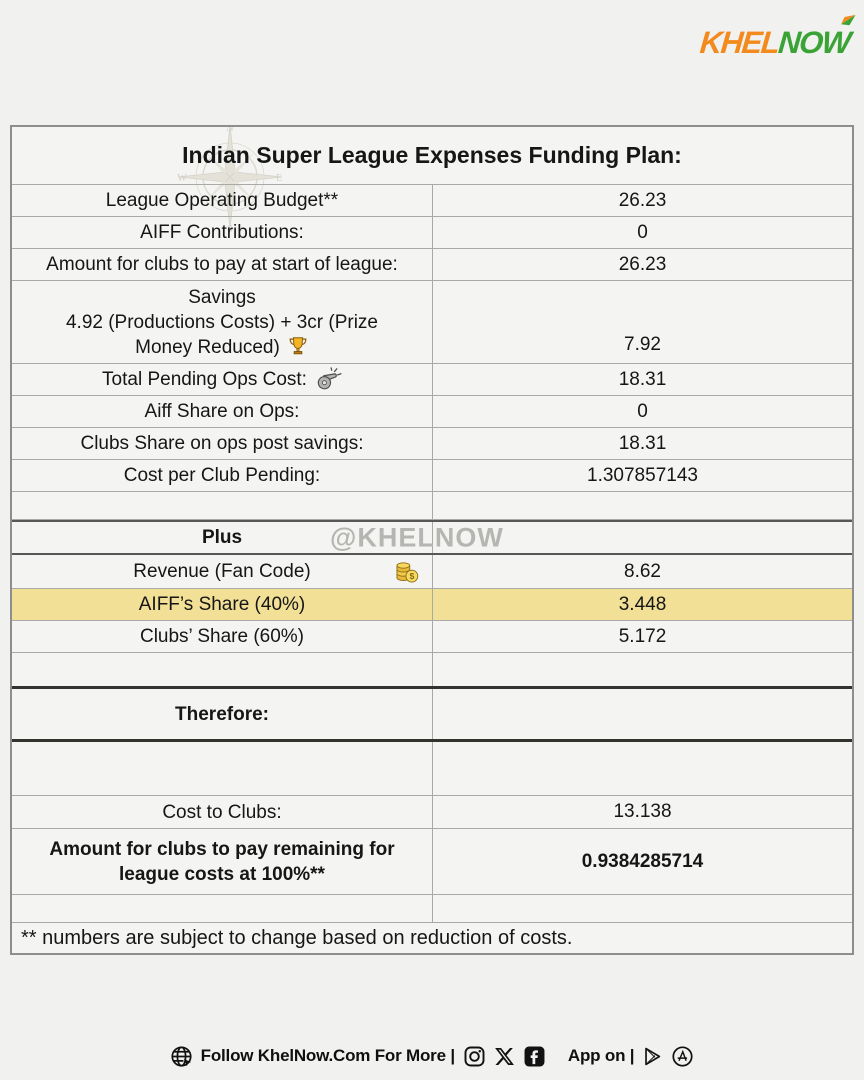 The image size is (864, 1080). I want to click on row-value: 8.62, so click(642, 571).